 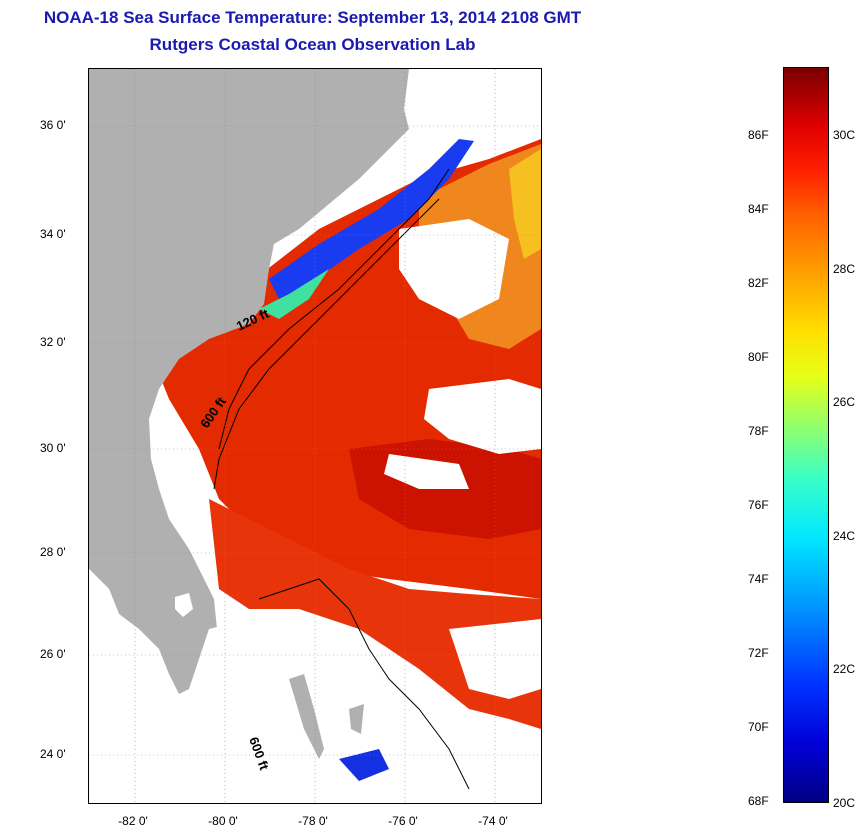 What do you see at coordinates (223, 821) in the screenshot?
I see `lon-label-80: -80 0'` at bounding box center [223, 821].